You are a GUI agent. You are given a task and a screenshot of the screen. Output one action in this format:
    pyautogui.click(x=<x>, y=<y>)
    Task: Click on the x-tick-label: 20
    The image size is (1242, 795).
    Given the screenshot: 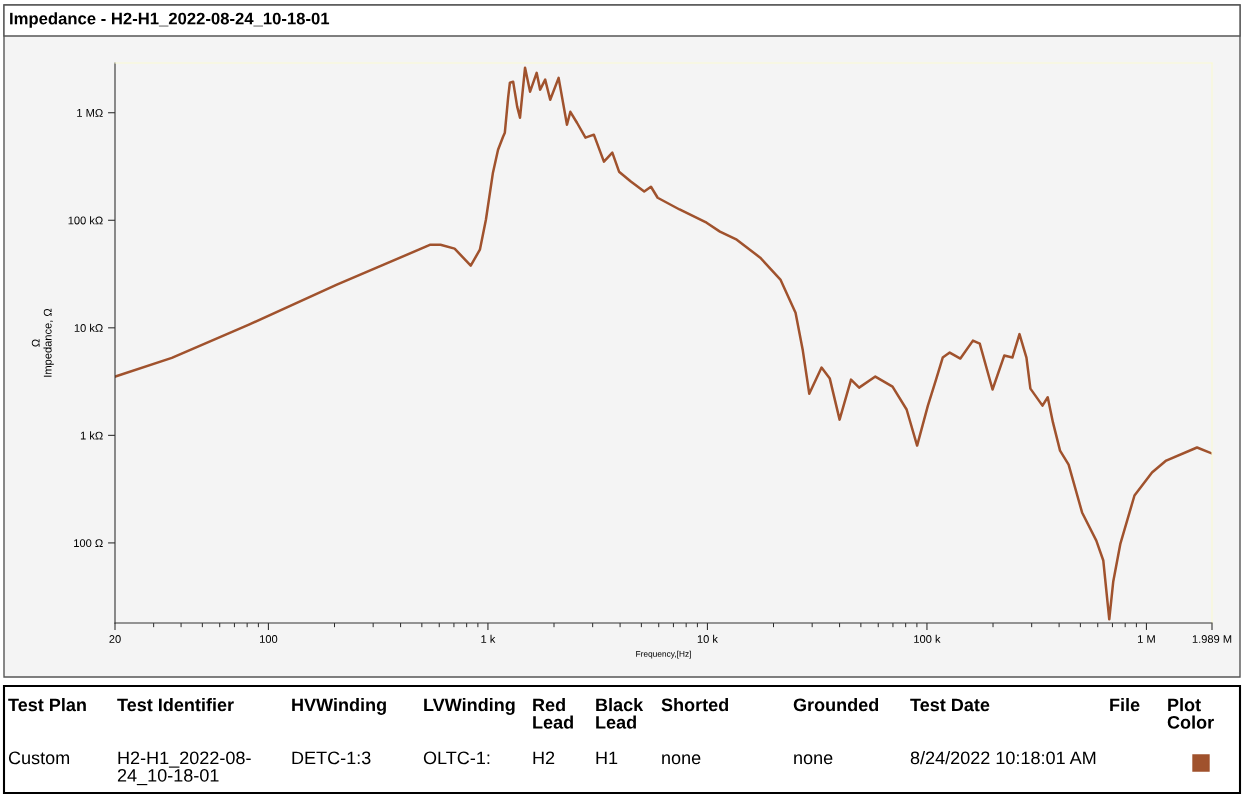 What is the action you would take?
    pyautogui.click(x=115, y=639)
    